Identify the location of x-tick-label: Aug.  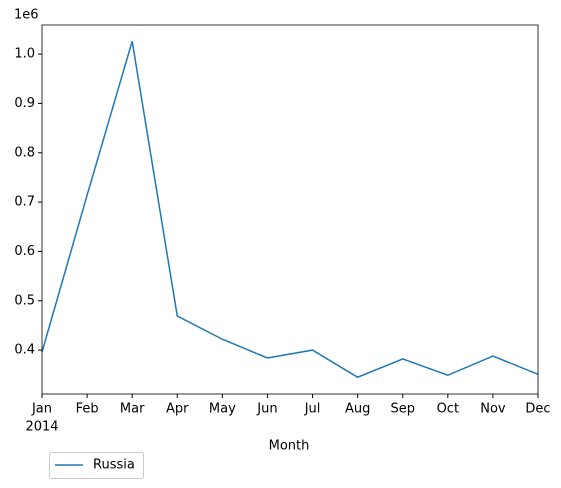
(357, 409).